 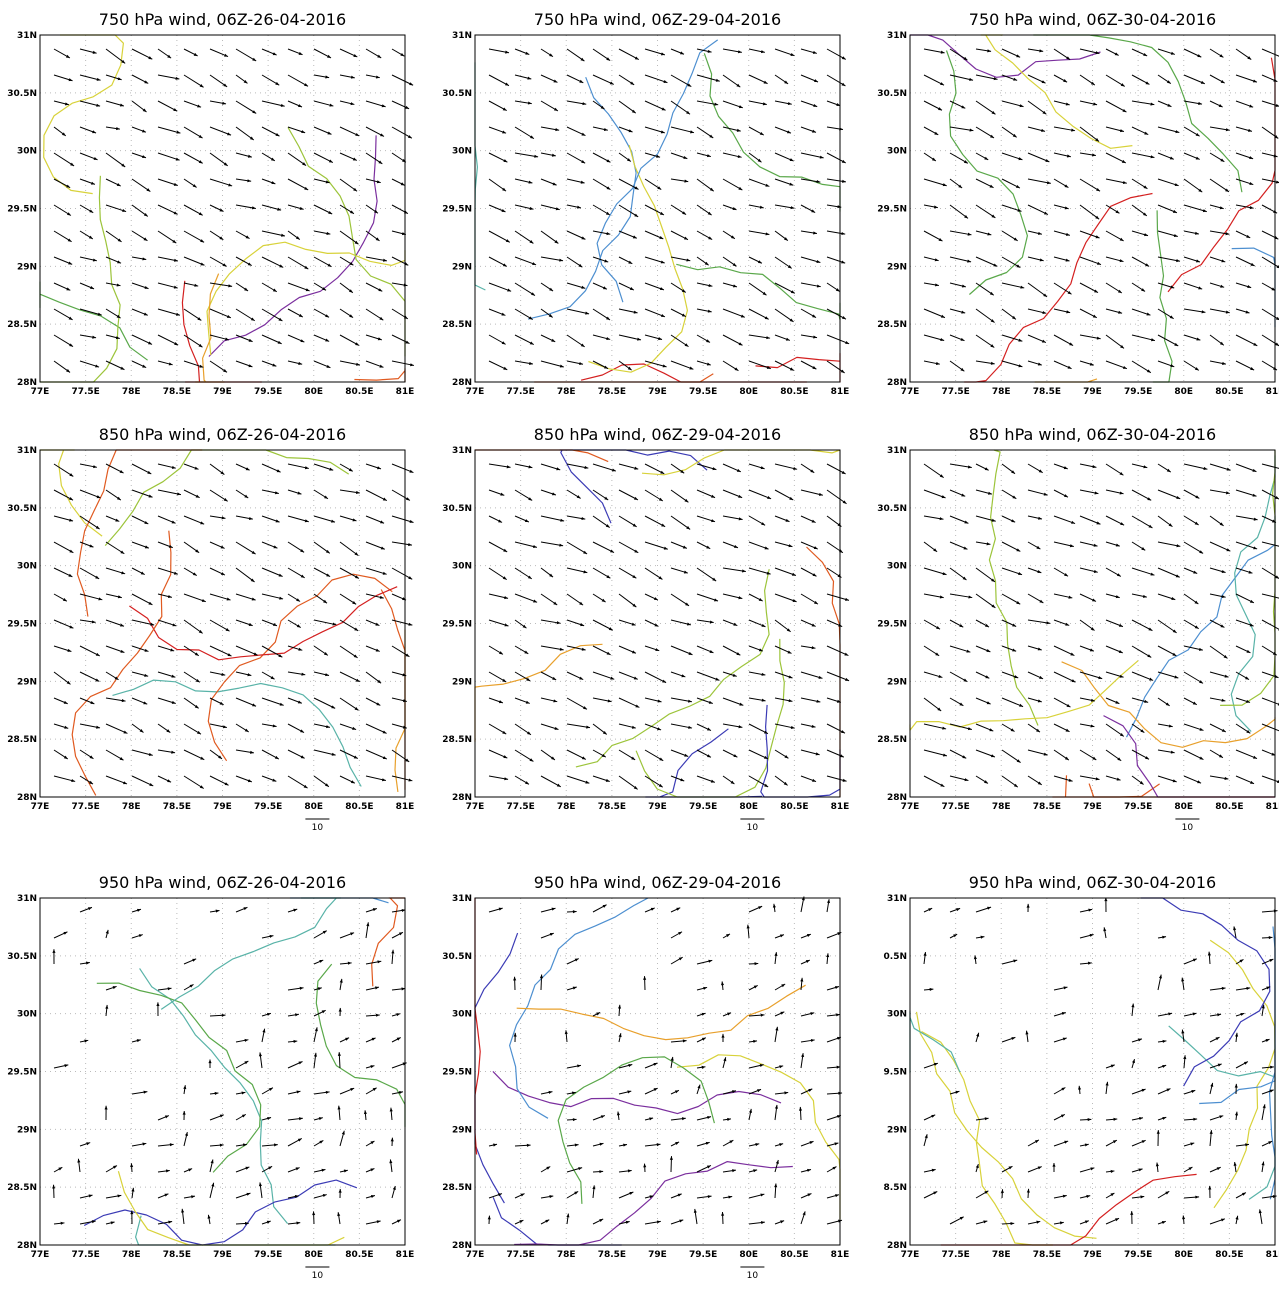 I want to click on x-tick-label: 80.5E, so click(x=794, y=1255).